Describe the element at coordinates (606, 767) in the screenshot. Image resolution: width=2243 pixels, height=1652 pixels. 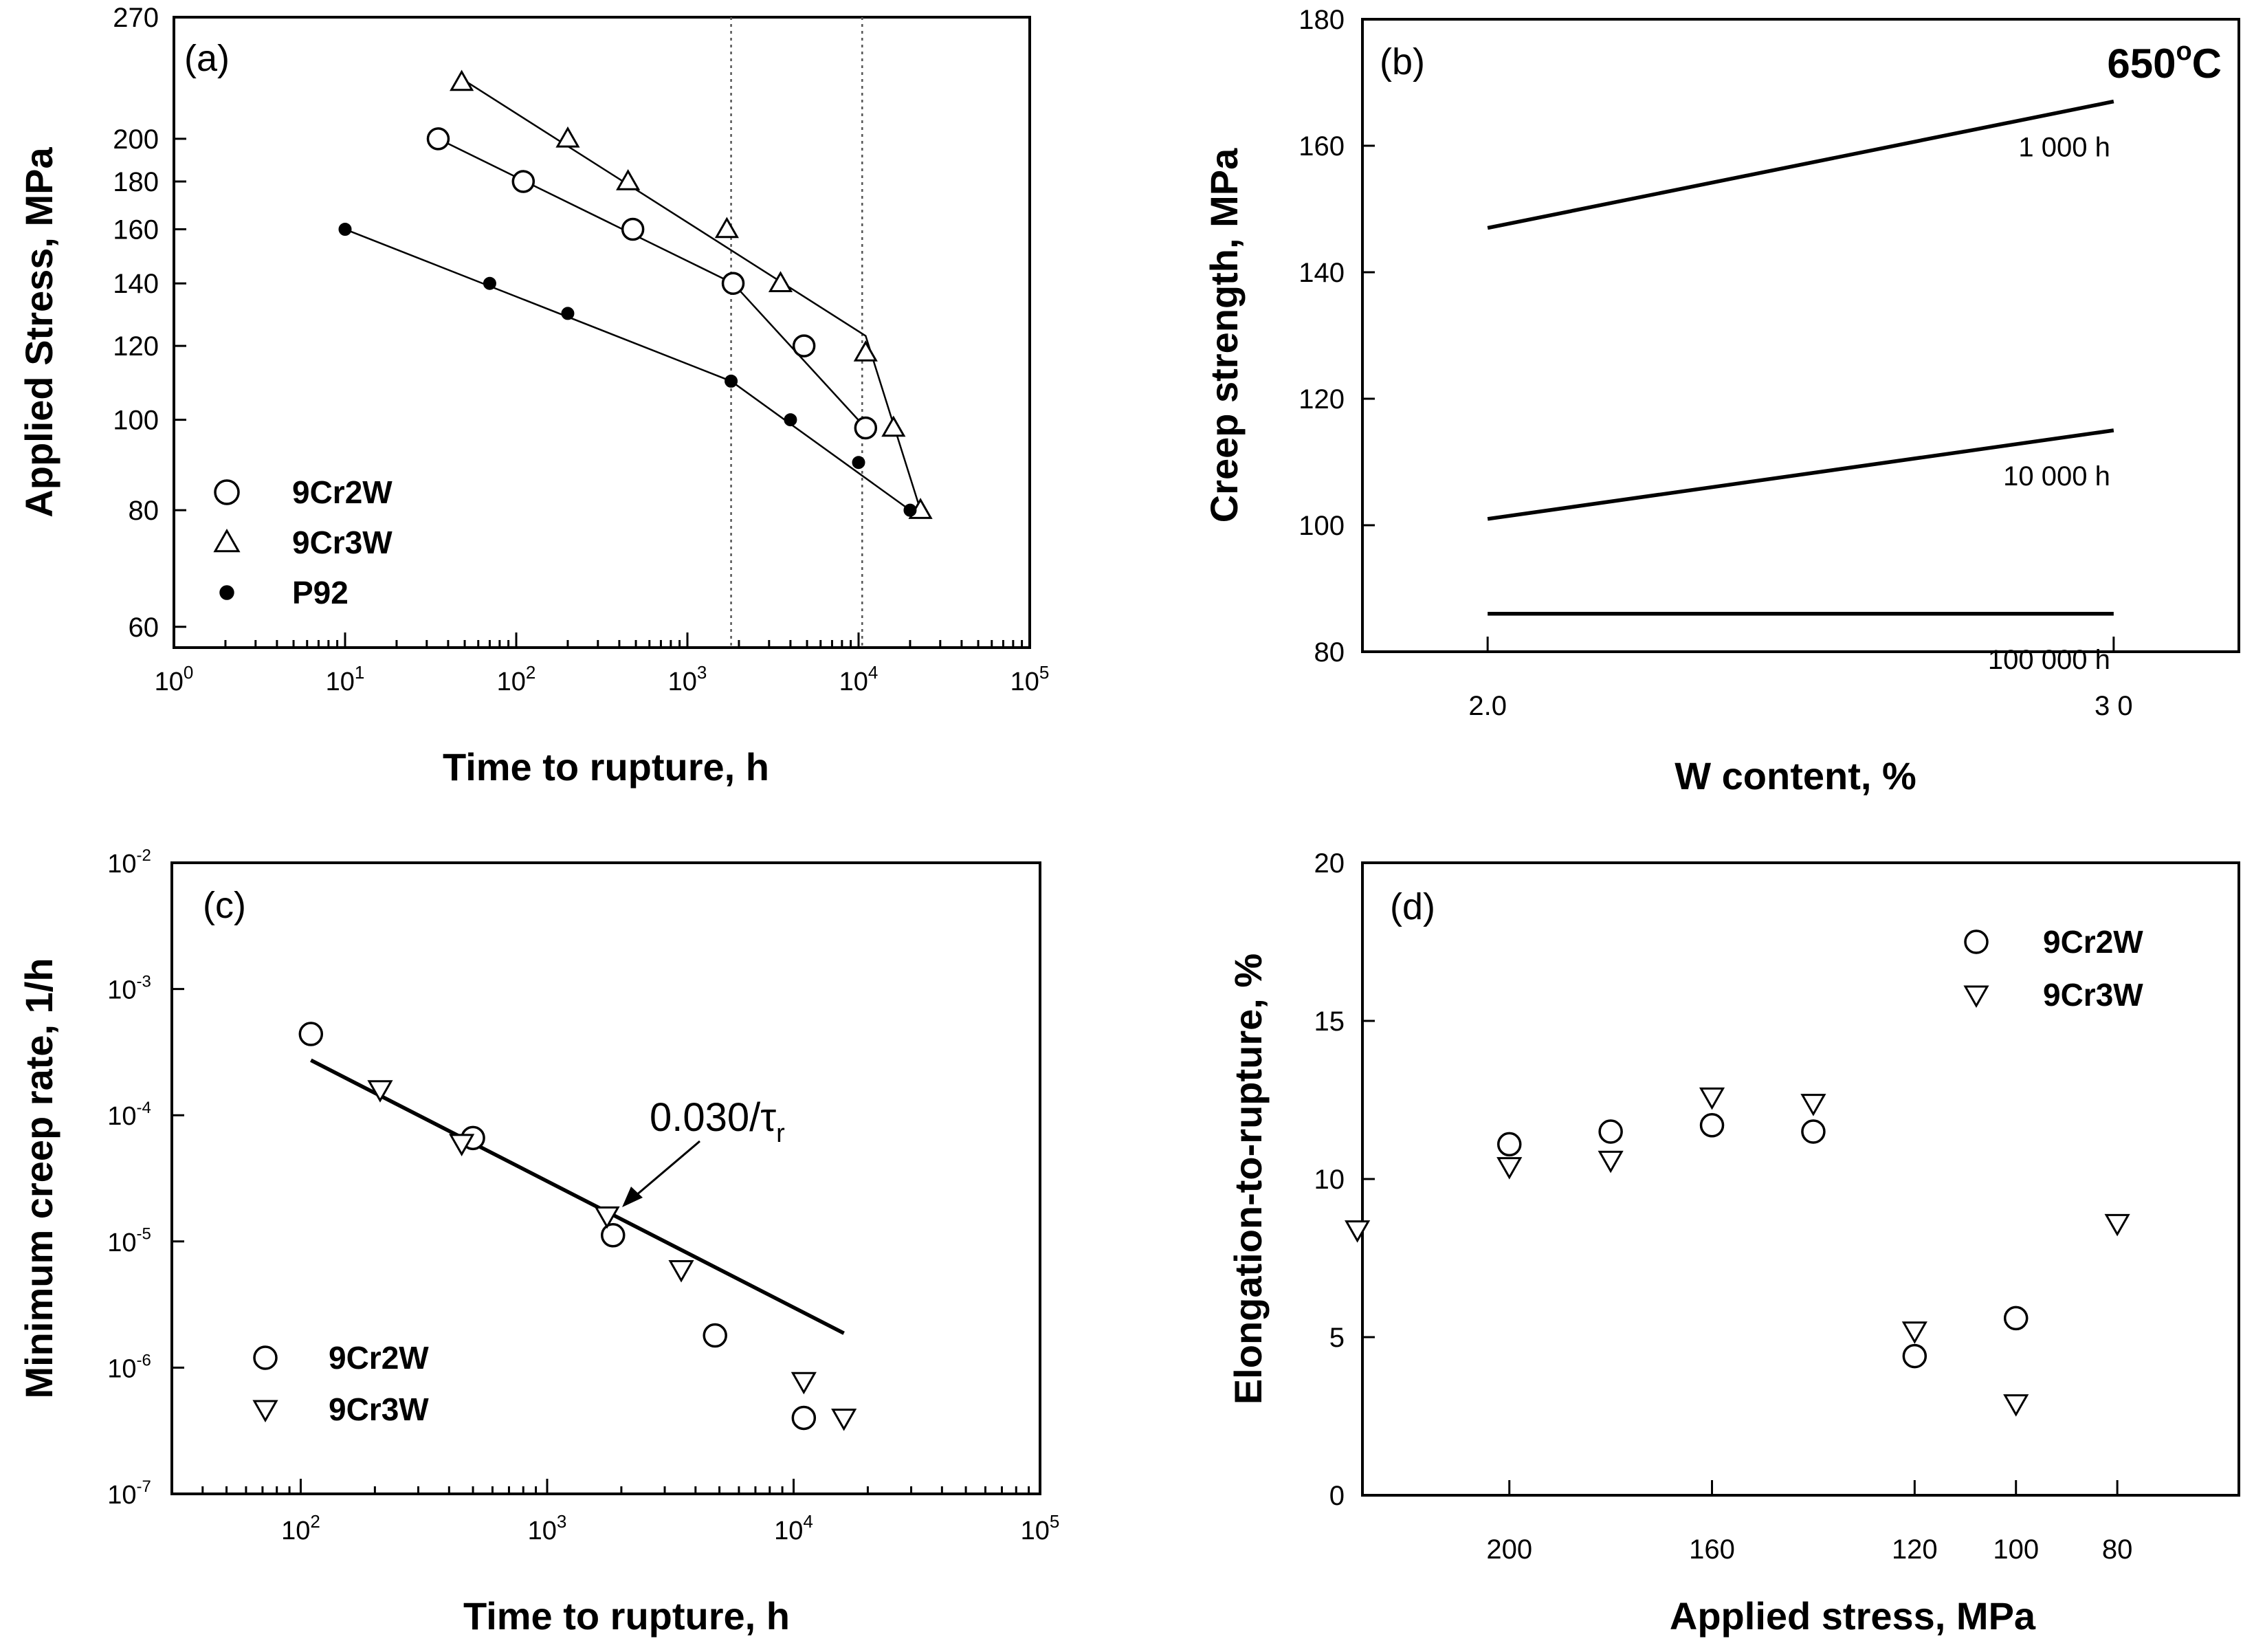
I see `x-axis-title: Time to rupture, h` at that location.